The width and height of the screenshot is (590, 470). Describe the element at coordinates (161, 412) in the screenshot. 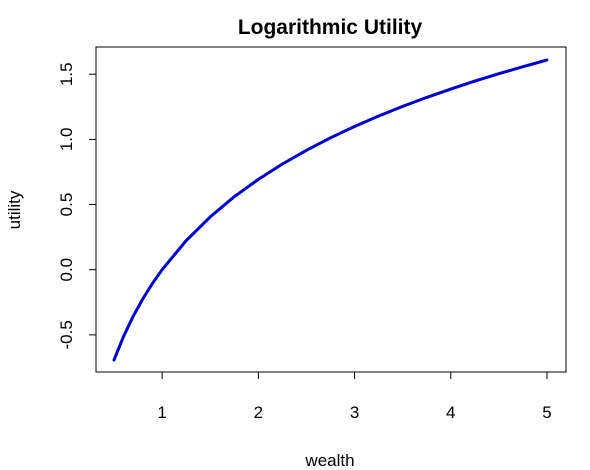

I see `x-tick-label: 1` at that location.